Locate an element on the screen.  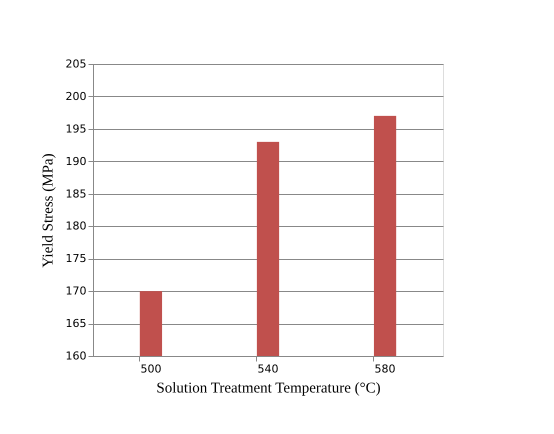
y-axis-title: Yield Stress (MPa) is located at coordinates (48, 210).